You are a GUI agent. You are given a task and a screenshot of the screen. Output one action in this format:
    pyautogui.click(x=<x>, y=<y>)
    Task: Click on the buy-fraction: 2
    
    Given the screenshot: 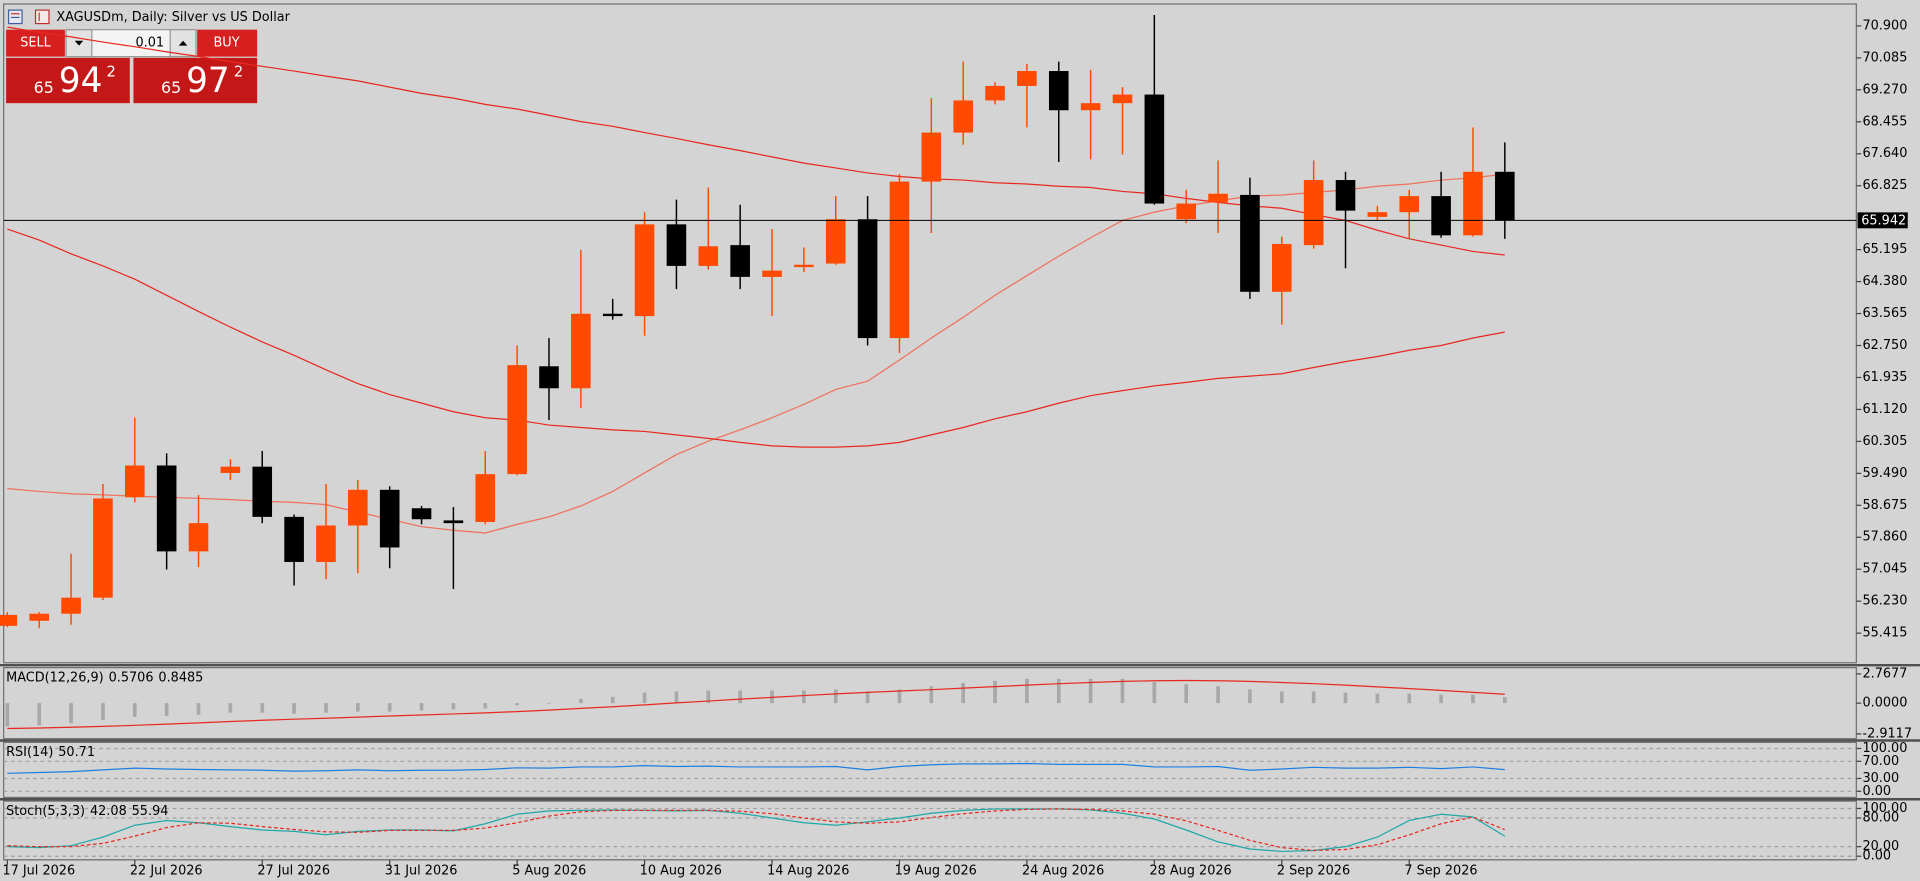 What is the action you would take?
    pyautogui.click(x=238, y=72)
    